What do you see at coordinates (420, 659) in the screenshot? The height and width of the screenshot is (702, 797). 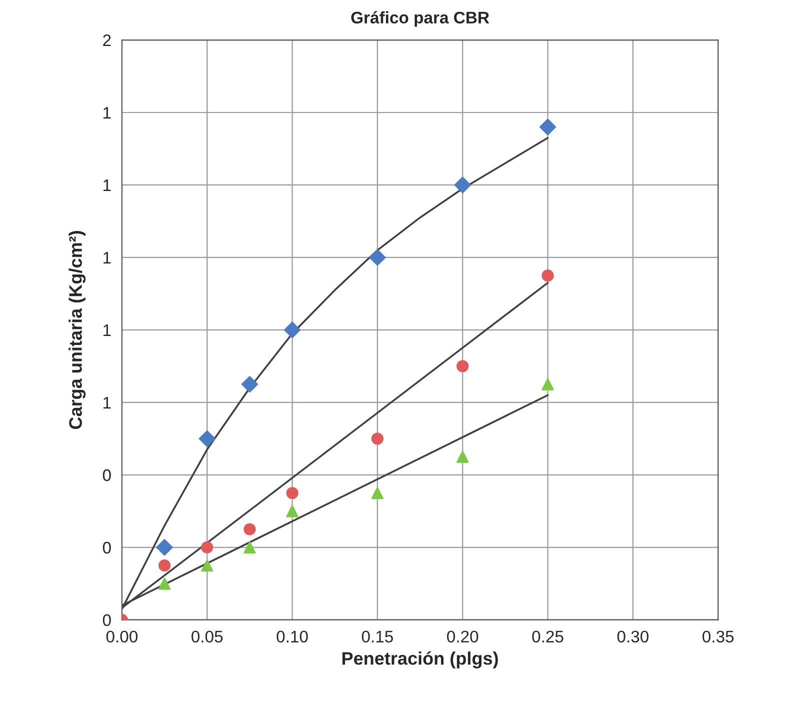 I see `x-axis-title: Penetración (plgs)` at bounding box center [420, 659].